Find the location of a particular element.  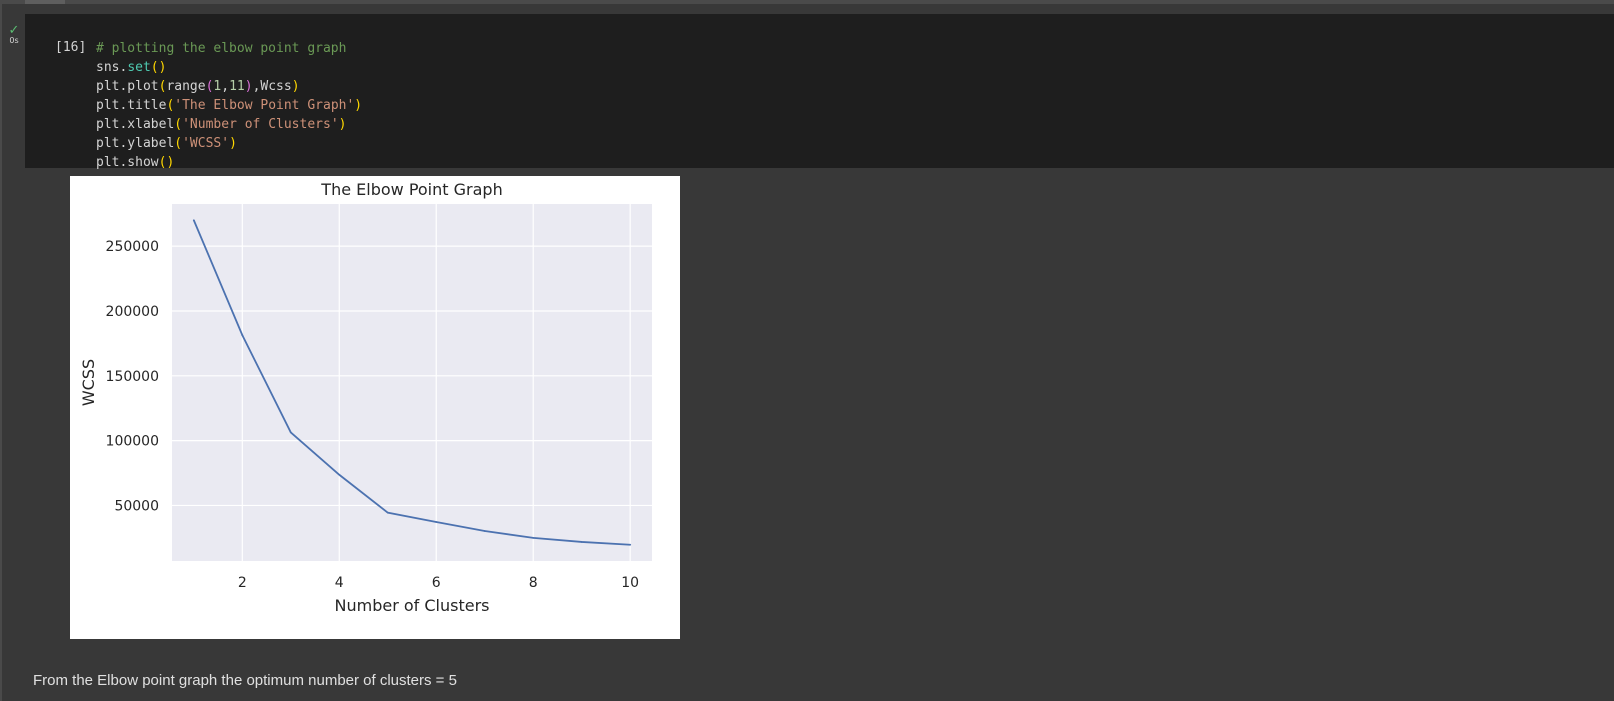

y-tick-label: 100000 is located at coordinates (132, 442).